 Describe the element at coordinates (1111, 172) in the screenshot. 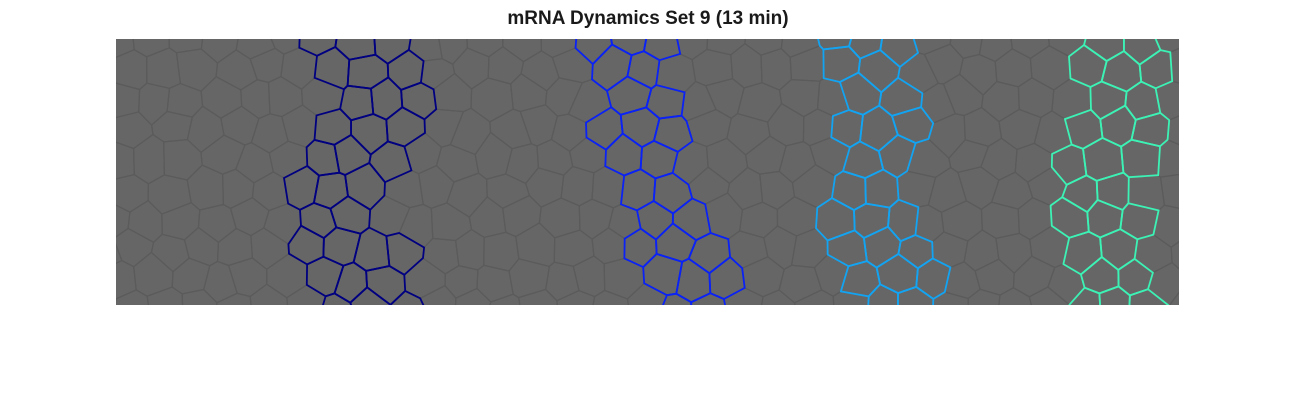

I see `stripe-4-cells` at that location.